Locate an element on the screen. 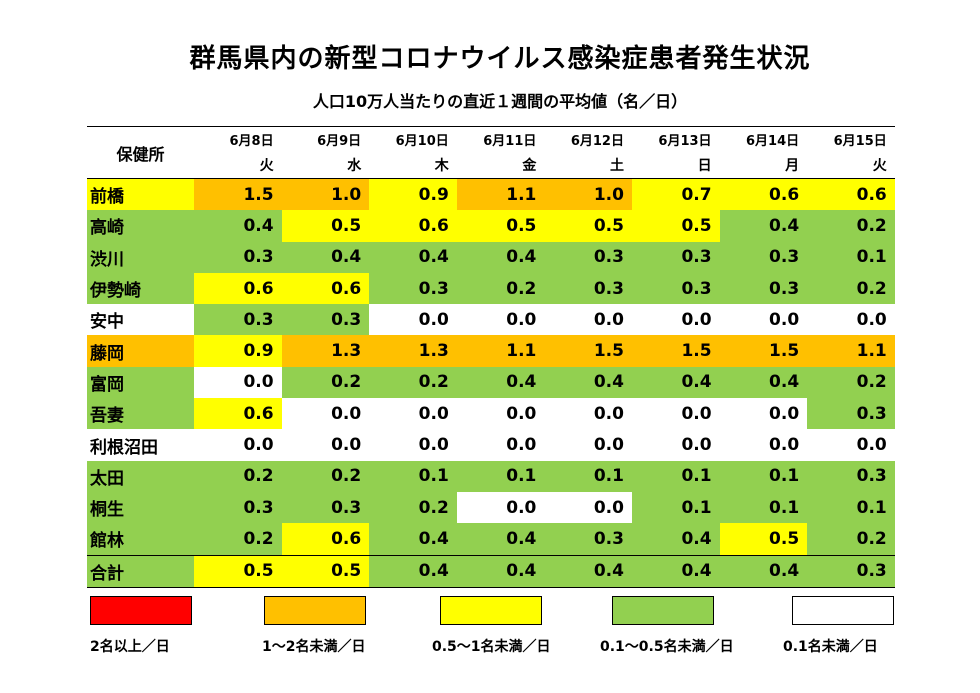  value-cell: 1.0 is located at coordinates (588, 194).